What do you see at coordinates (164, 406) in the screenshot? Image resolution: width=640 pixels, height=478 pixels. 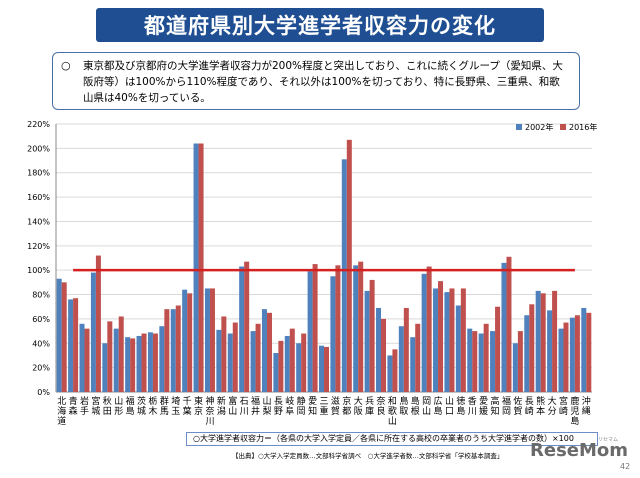 I see `x-tick-label: 群馬` at bounding box center [164, 406].